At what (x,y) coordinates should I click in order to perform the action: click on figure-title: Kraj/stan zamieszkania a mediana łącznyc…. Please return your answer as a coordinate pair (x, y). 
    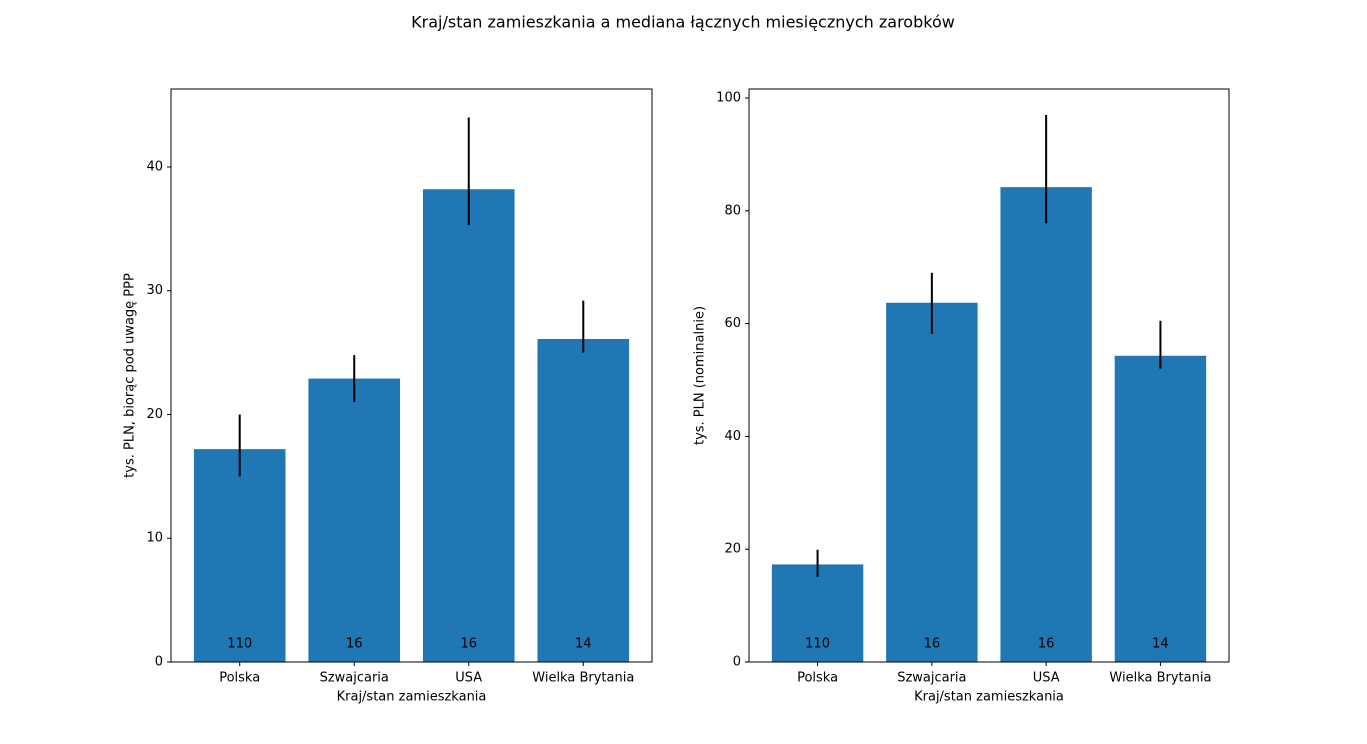
    Looking at the image, I should click on (683, 22).